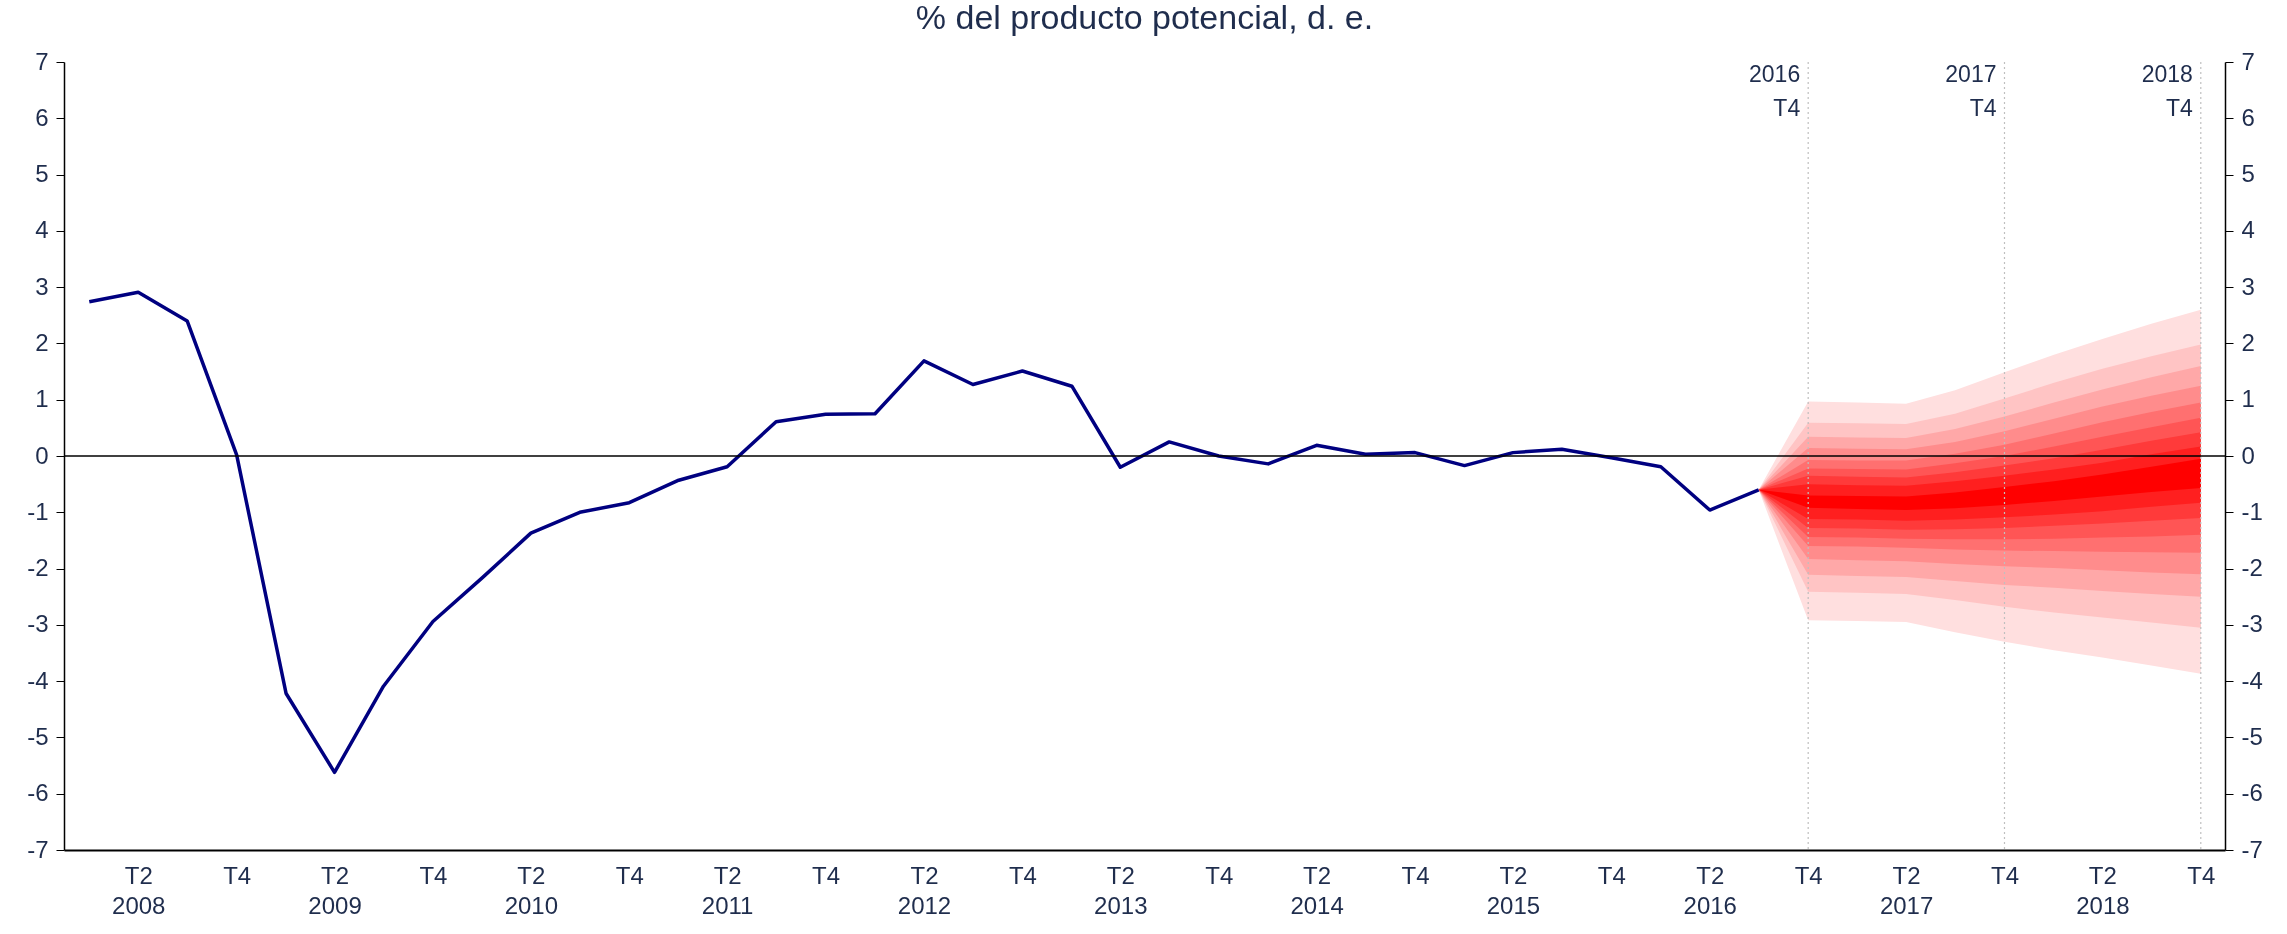  I want to click on y-tick-label: 7, so click(42, 61).